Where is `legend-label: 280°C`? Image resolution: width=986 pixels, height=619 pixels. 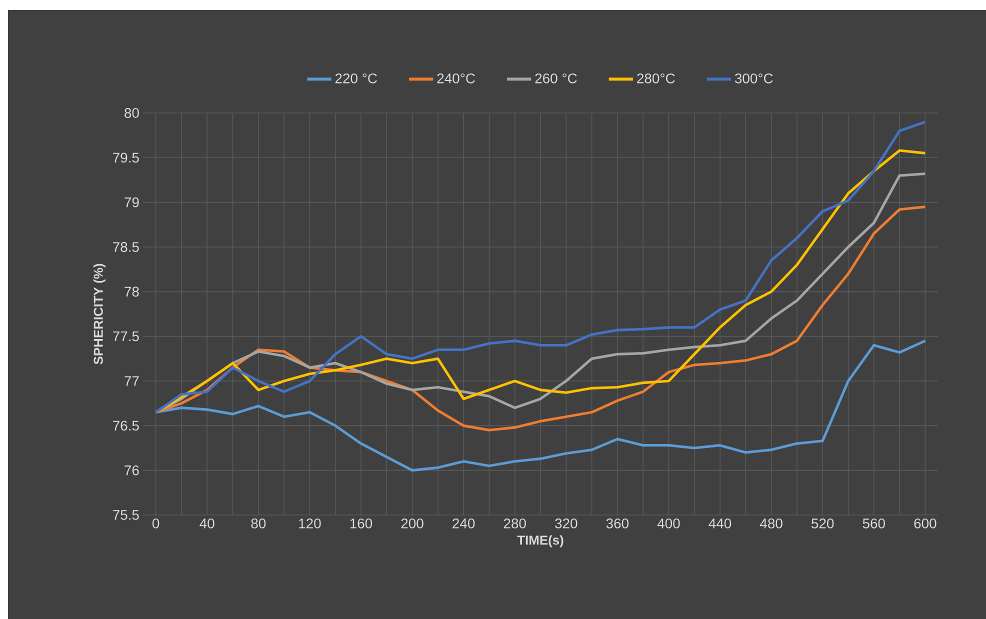 legend-label: 280°C is located at coordinates (656, 78).